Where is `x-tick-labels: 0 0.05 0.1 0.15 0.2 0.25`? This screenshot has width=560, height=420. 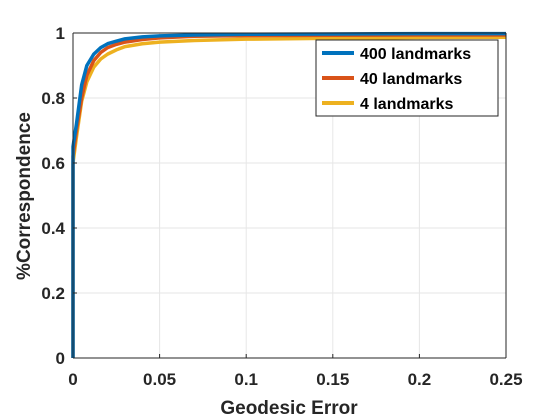
x-tick-labels: 0 0.05 0.1 0.15 0.2 0.25 is located at coordinates (295, 379).